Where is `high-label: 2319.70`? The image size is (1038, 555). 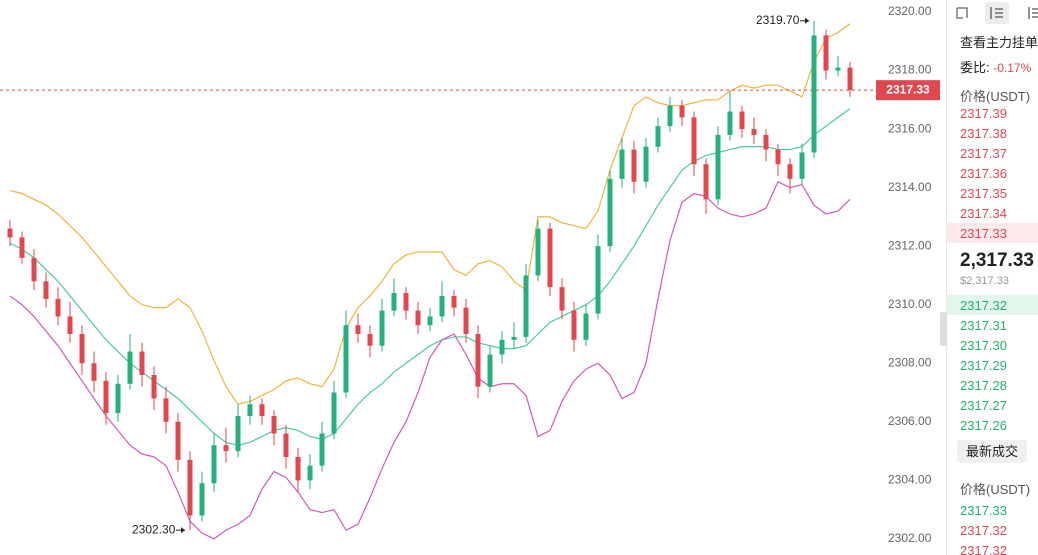 high-label: 2319.70 is located at coordinates (778, 20).